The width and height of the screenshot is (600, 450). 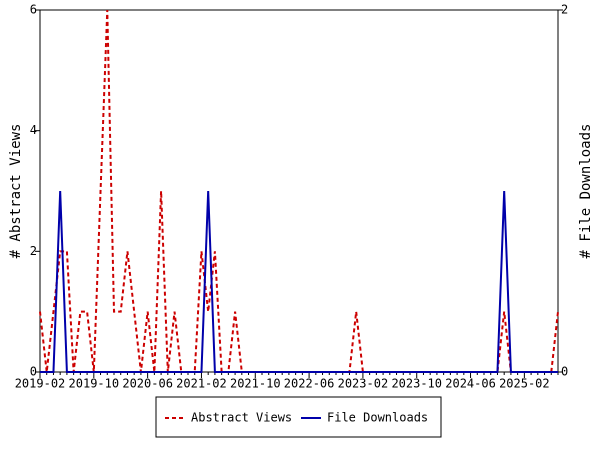 What do you see at coordinates (470, 384) in the screenshot?
I see `x-tick-label: 2024-06` at bounding box center [470, 384].